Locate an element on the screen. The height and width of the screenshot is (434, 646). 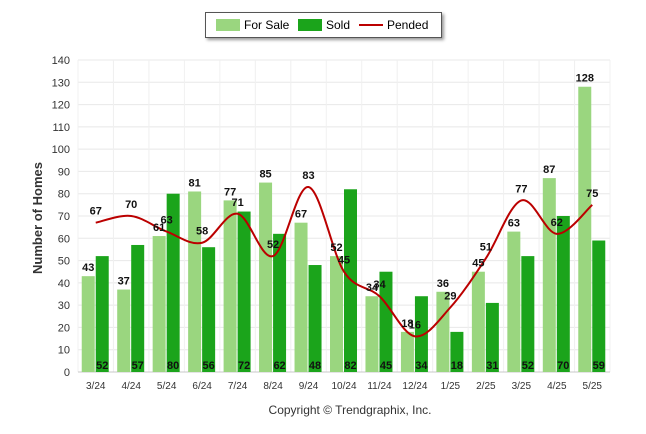
data-label-sold: 59 is located at coordinates (599, 366).